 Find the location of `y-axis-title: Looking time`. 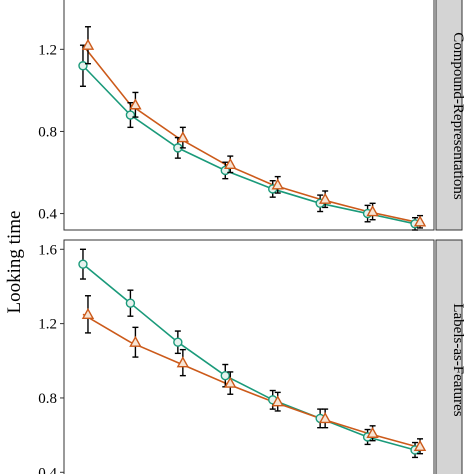

y-axis-title: Looking time is located at coordinates (14, 262).